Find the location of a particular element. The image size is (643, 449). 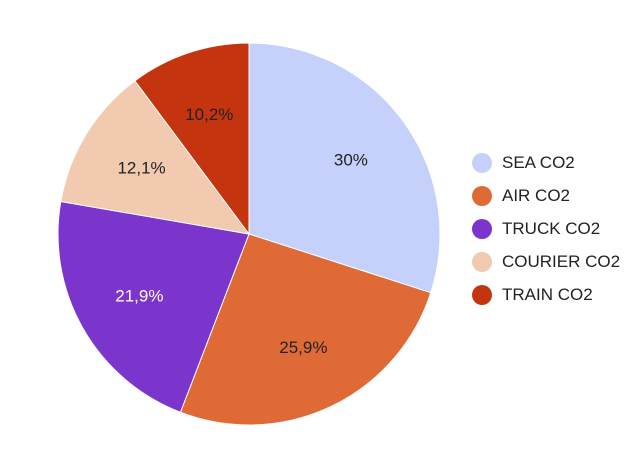

legend-swatch-truck is located at coordinates (482, 228).